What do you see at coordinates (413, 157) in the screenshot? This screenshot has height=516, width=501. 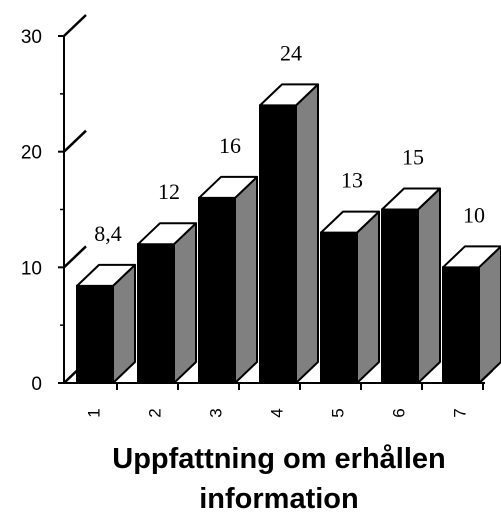 I see `data-label: 15` at bounding box center [413, 157].